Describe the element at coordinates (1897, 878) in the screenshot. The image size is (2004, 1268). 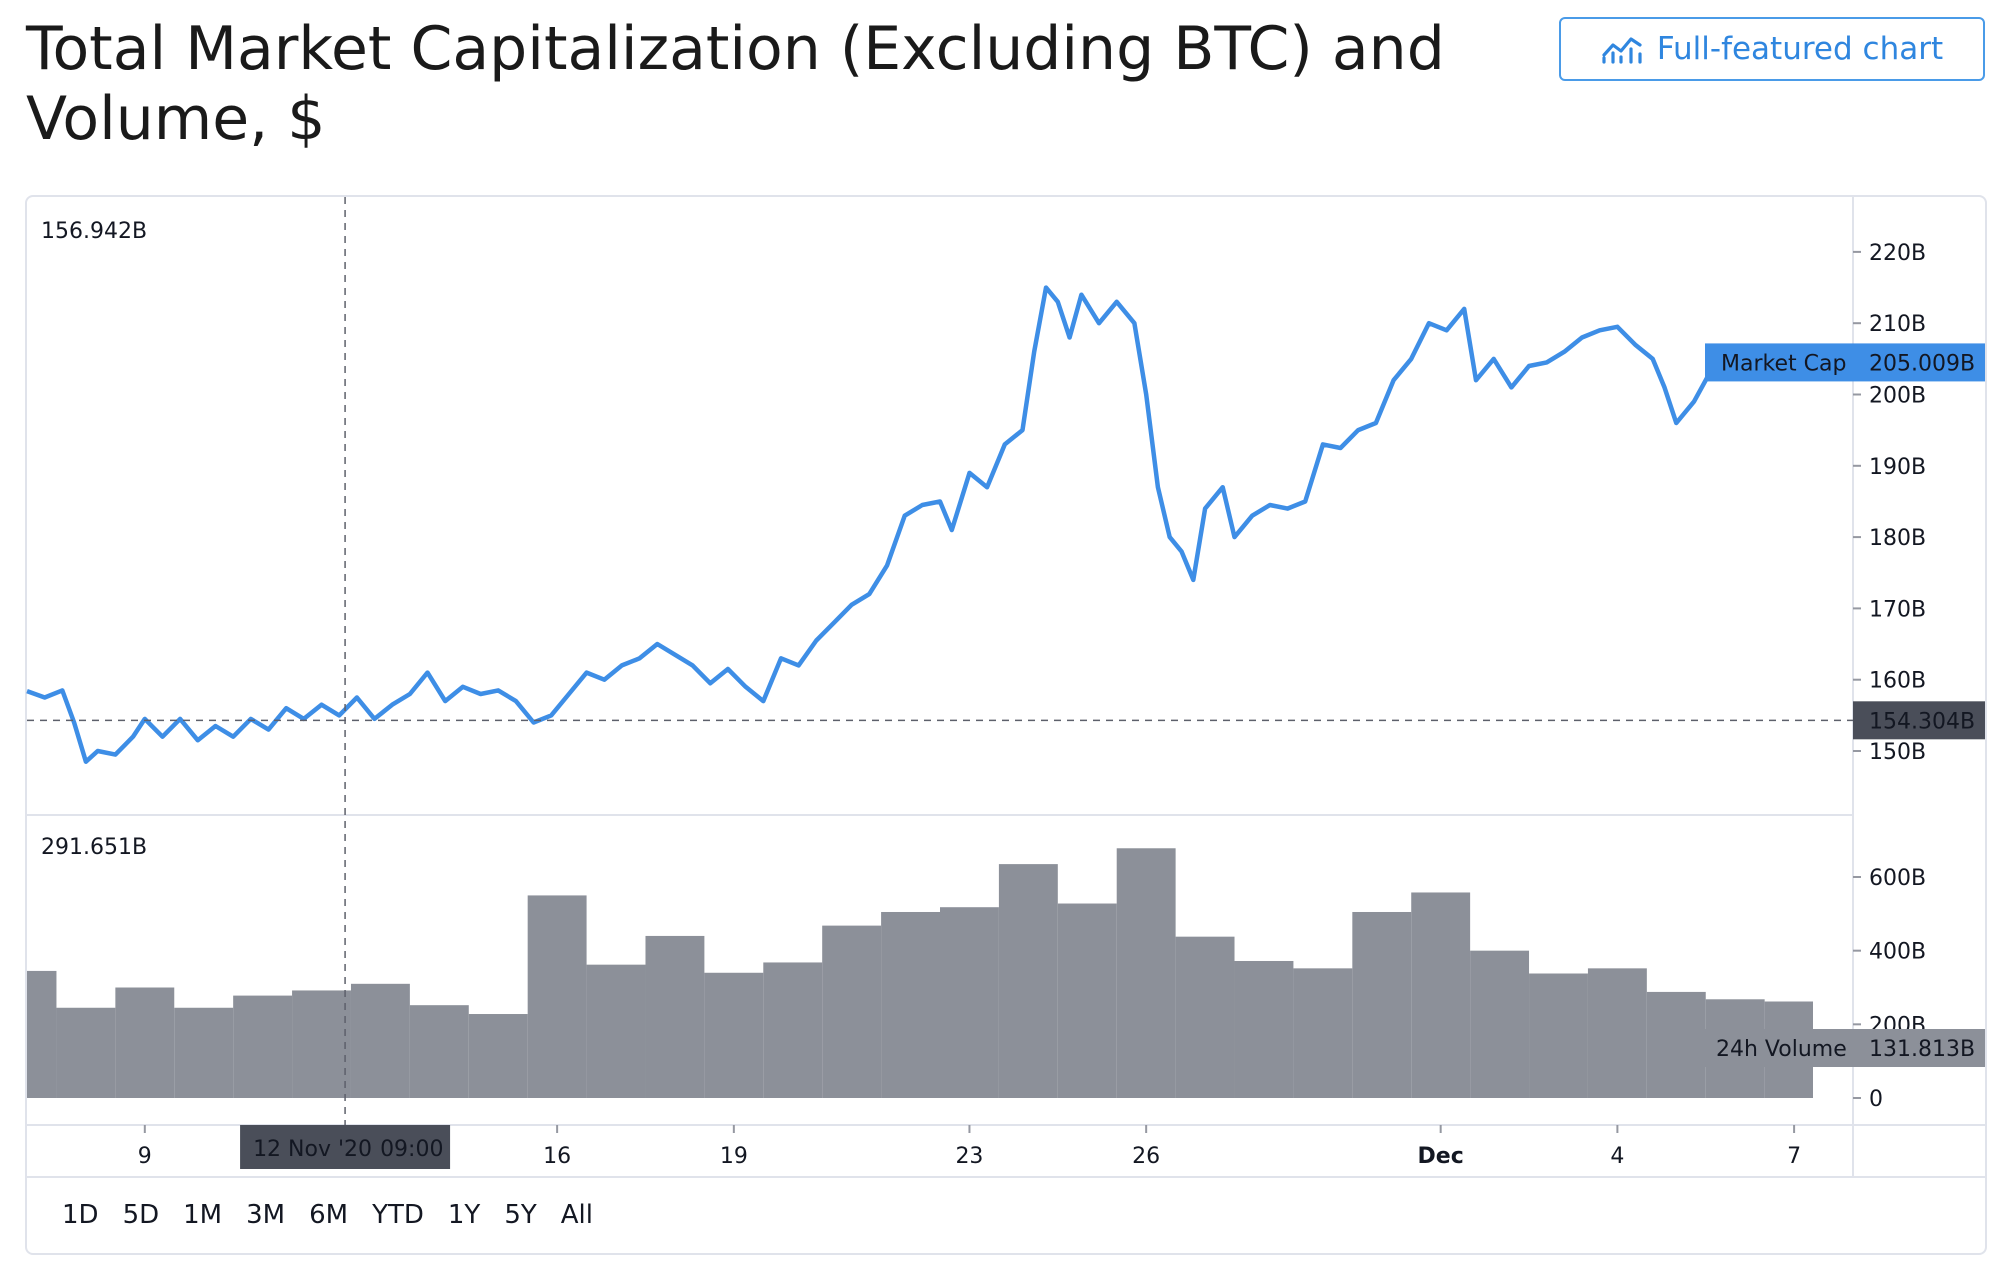
I see `volume-axis-label: 600B` at that location.